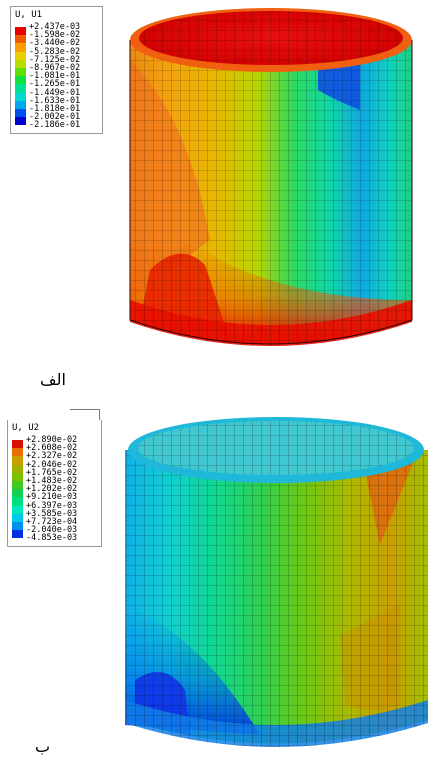 The image size is (430, 765). What do you see at coordinates (52, 448) in the screenshot?
I see `legend-value: +2.608e-02` at bounding box center [52, 448].